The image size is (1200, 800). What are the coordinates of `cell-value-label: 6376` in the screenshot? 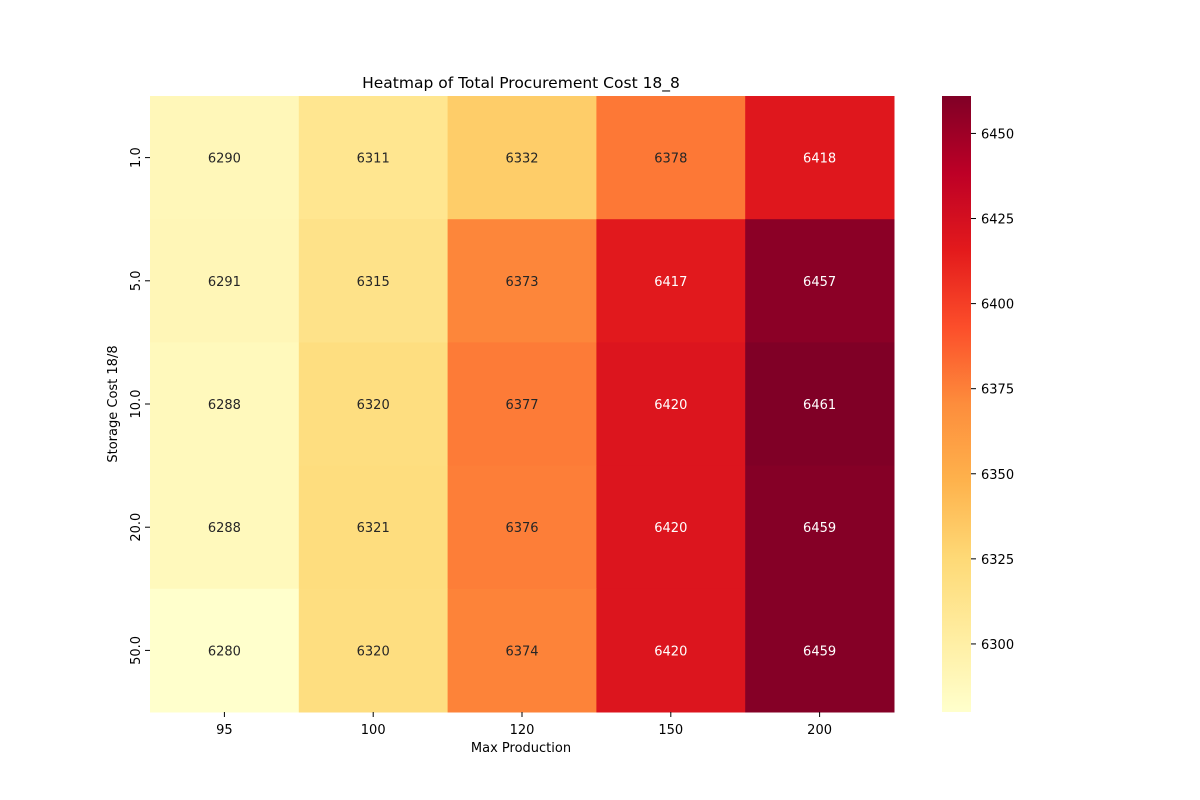 It's located at (521, 528).